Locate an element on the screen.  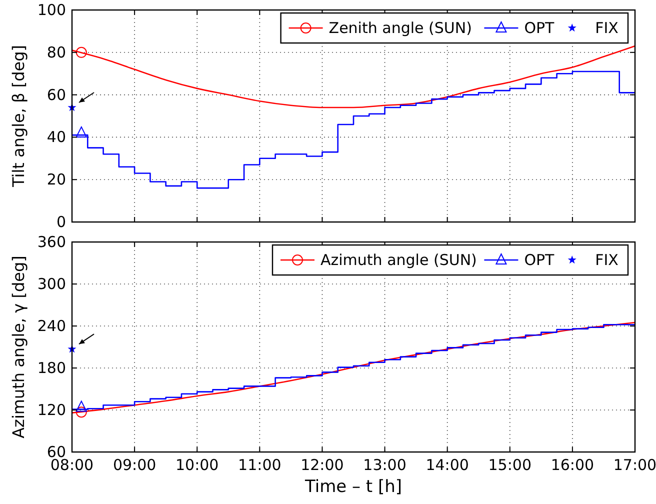
x-tick-label: 12:00 is located at coordinates (322, 465).